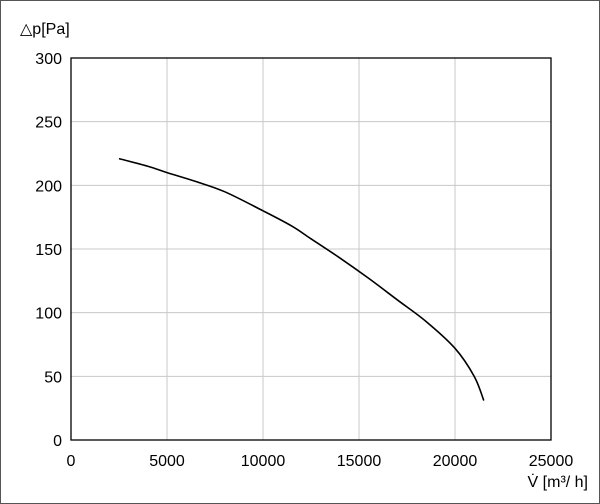  I want to click on y-tick-label: 150, so click(48, 250).